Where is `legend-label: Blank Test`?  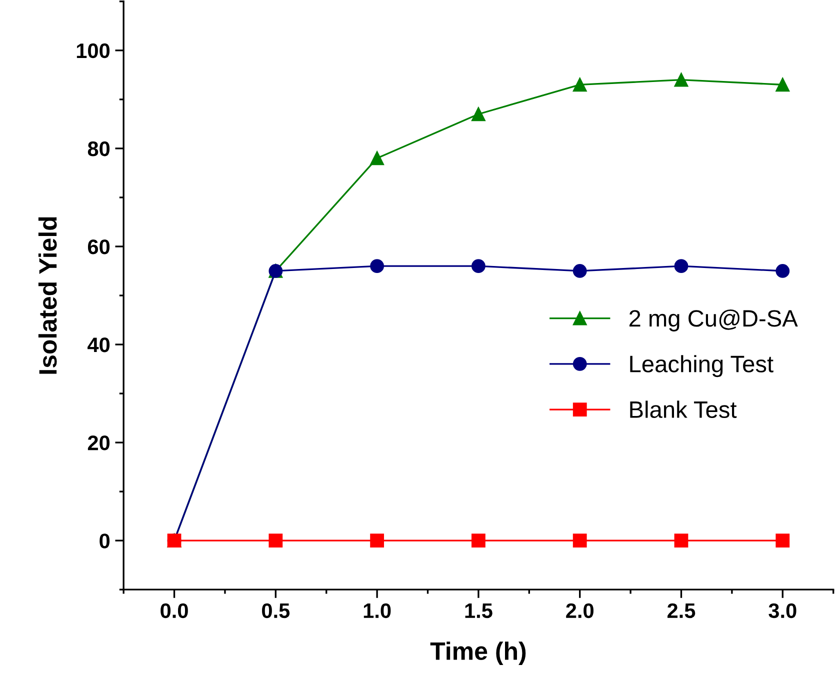
legend-label: Blank Test is located at coordinates (683, 409).